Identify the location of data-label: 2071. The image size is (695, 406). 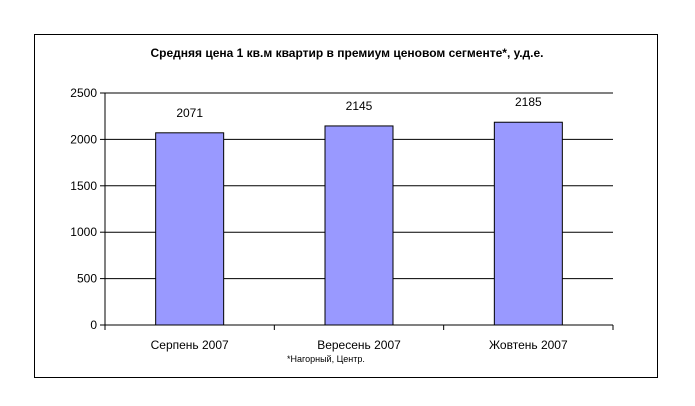
(189, 113).